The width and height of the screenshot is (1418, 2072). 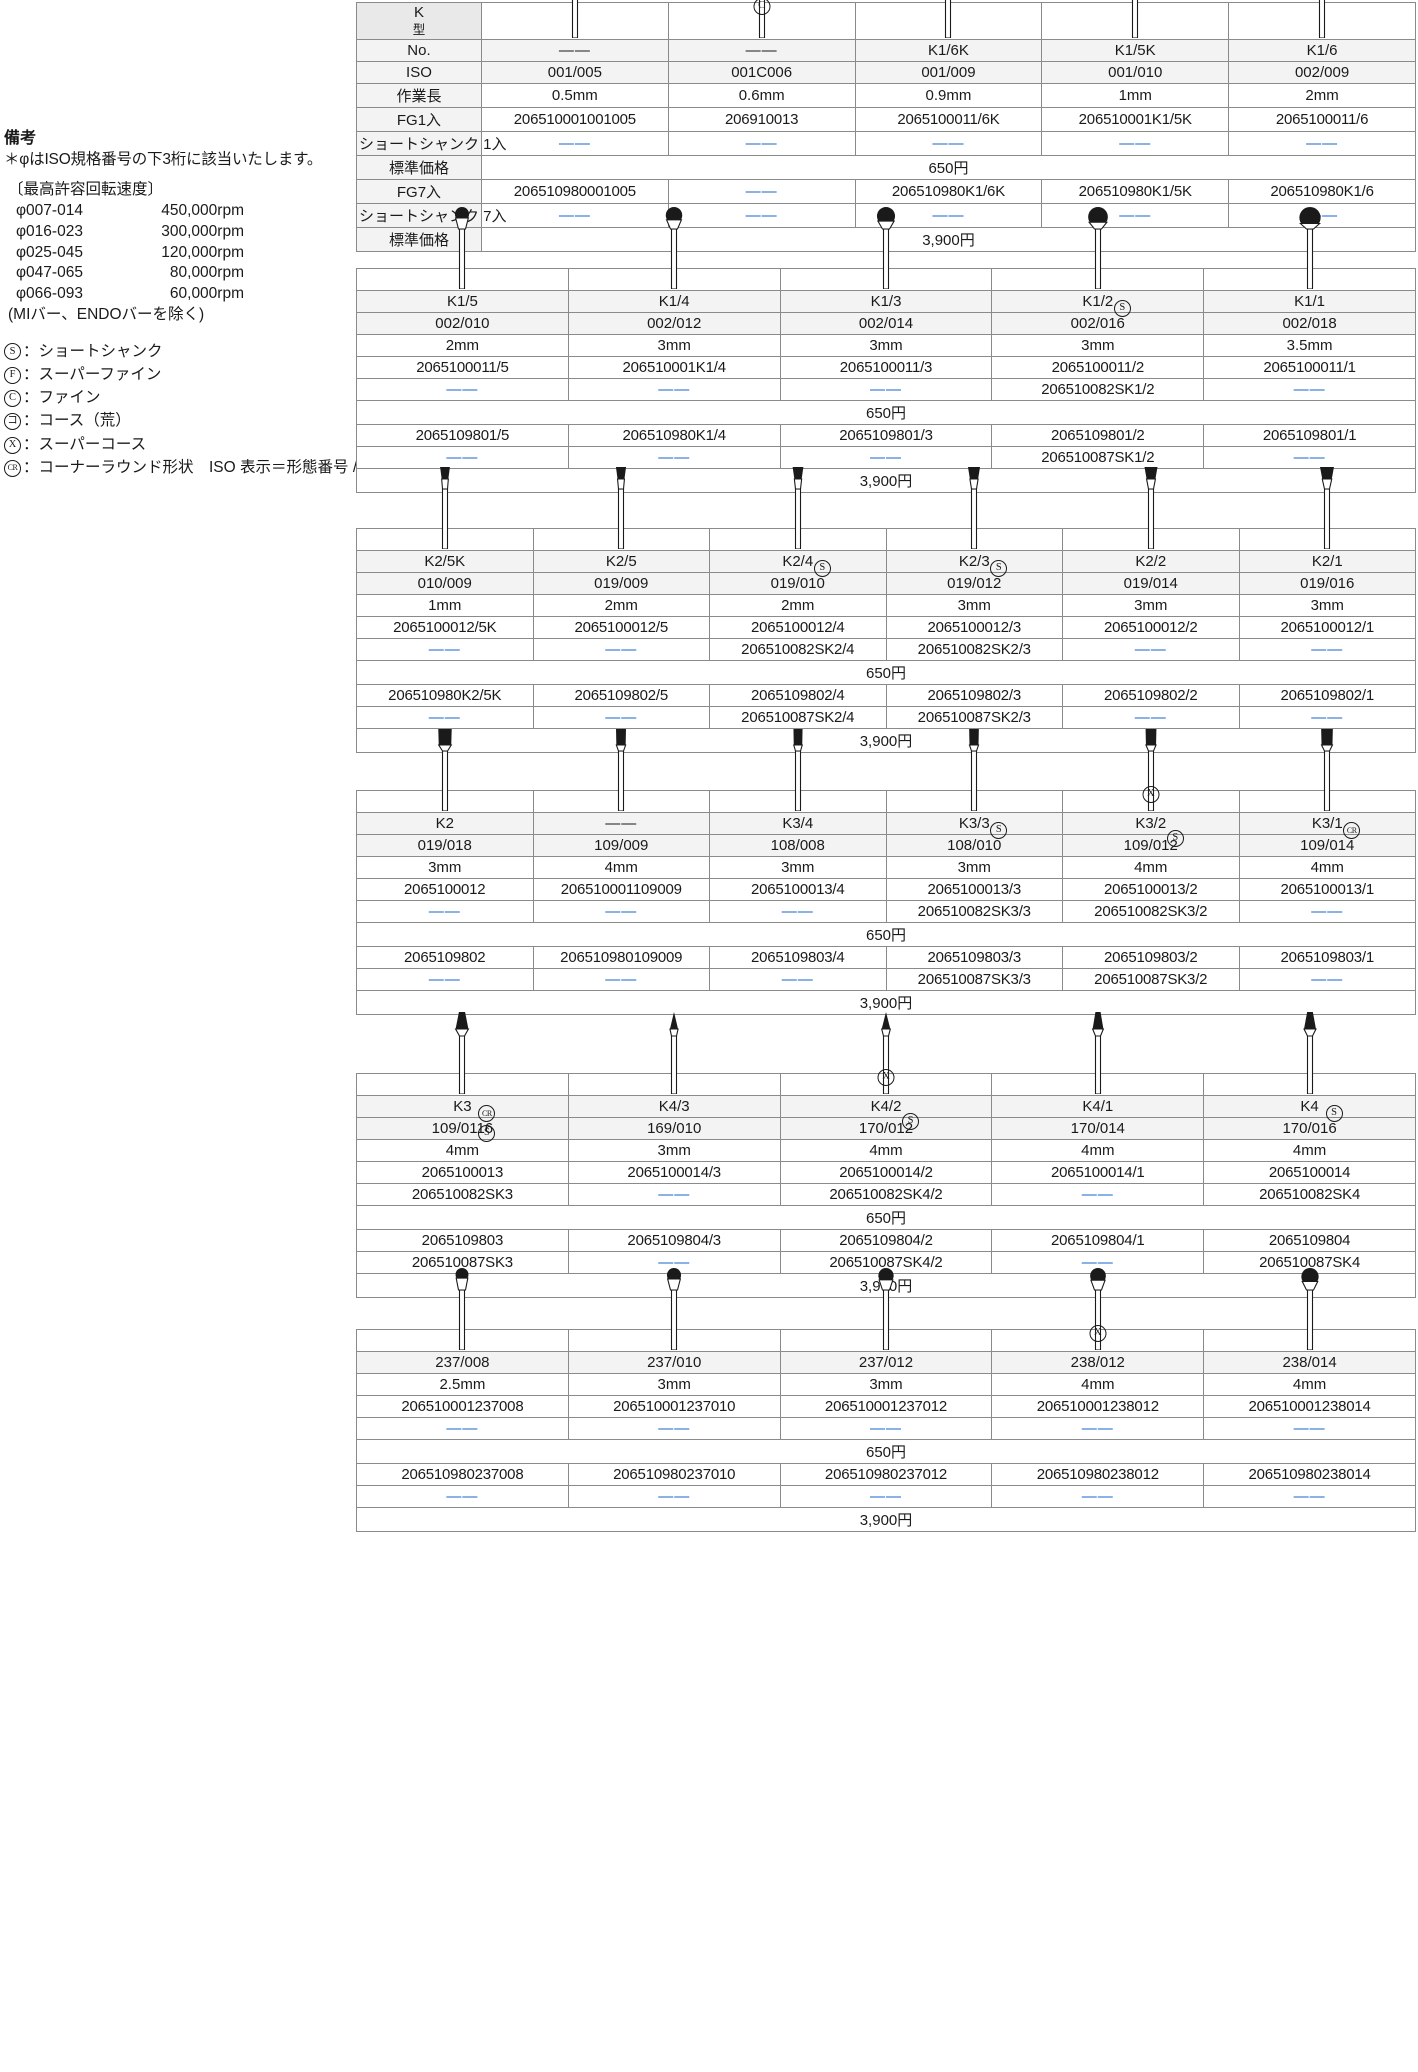 I want to click on cell-fg7-code: 206510980K1/6, so click(x=1322, y=192).